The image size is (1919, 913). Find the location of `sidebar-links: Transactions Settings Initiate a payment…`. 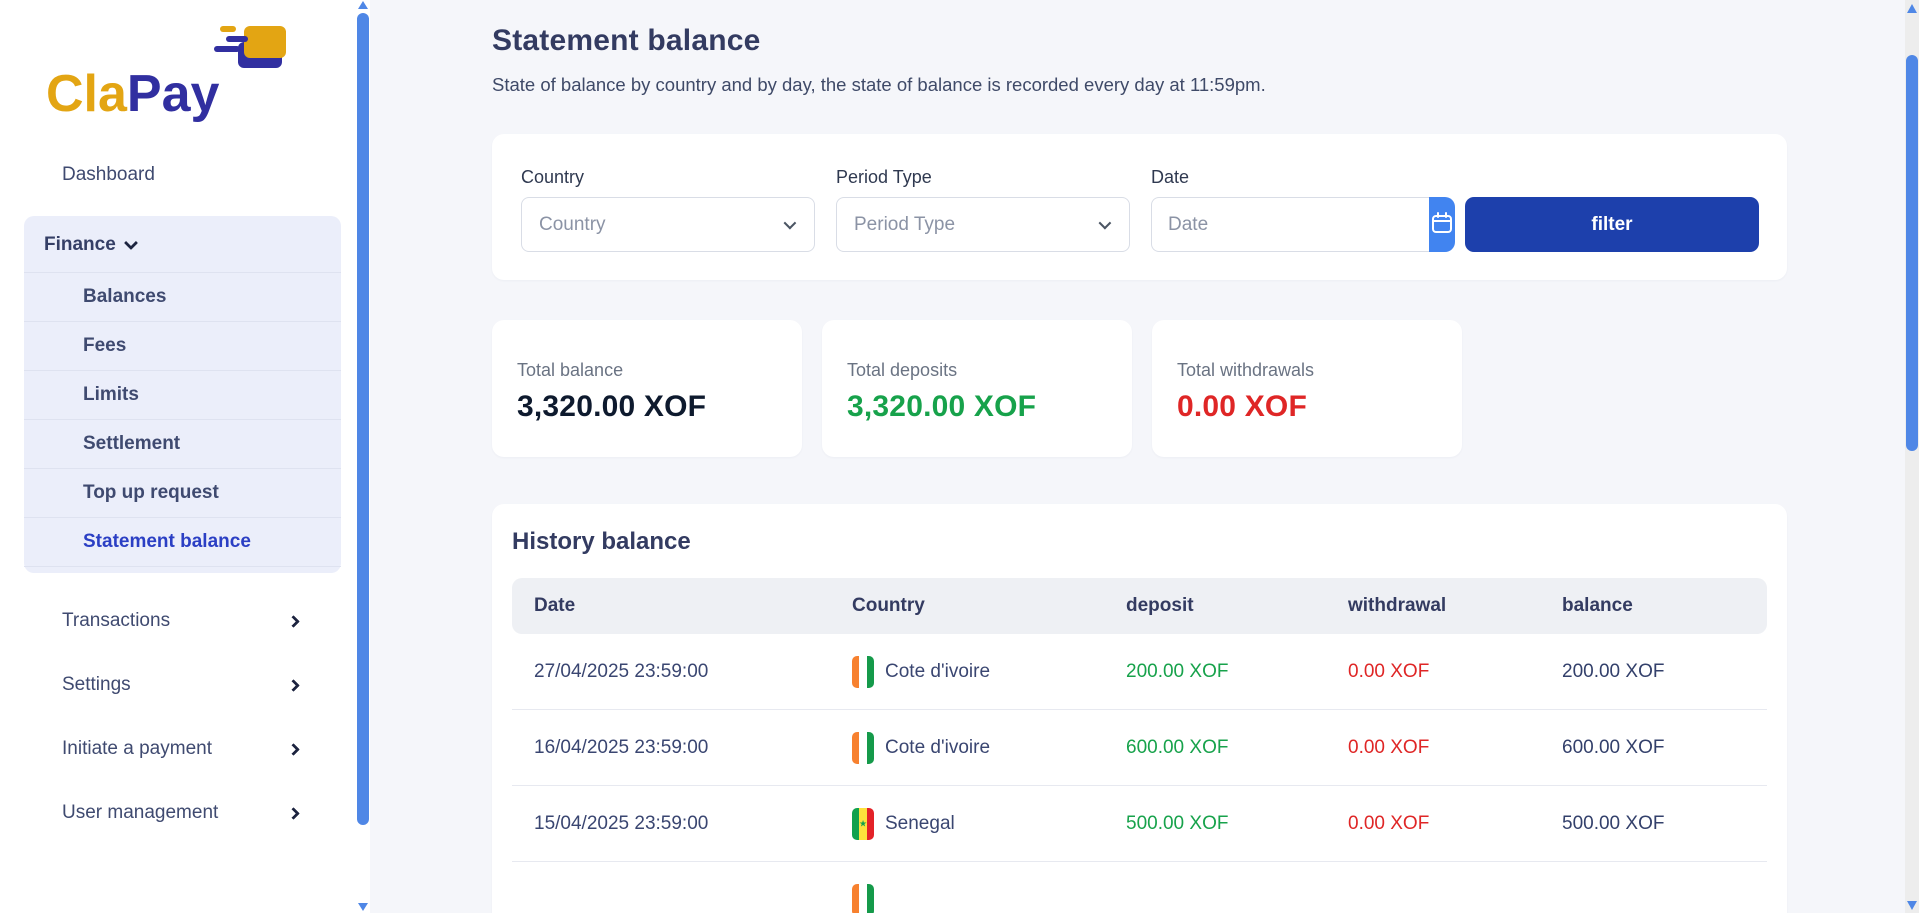

sidebar-links: Transactions Settings Initiate a payment… is located at coordinates (185, 717).